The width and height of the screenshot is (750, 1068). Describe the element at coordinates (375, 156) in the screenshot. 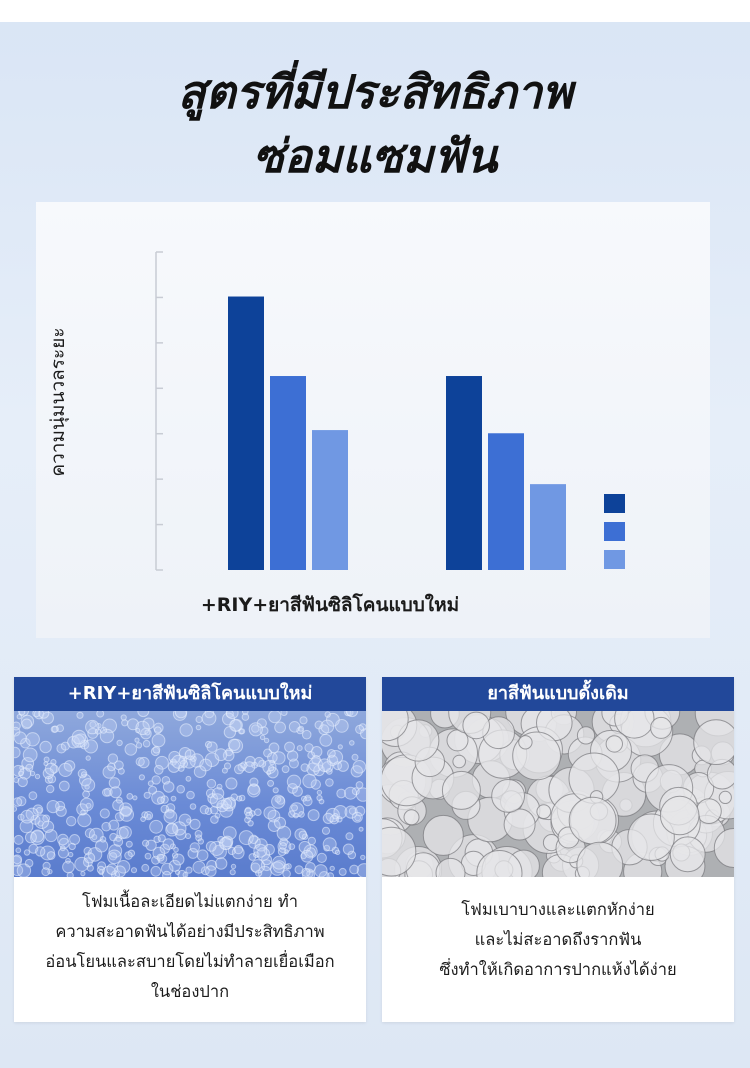

I see `headline-line-2: ซ่อมแซมฟัน` at that location.